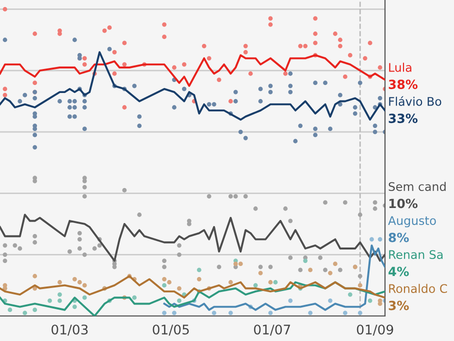  Describe the element at coordinates (416, 255) in the screenshot. I see `text: Renan Sa` at that location.